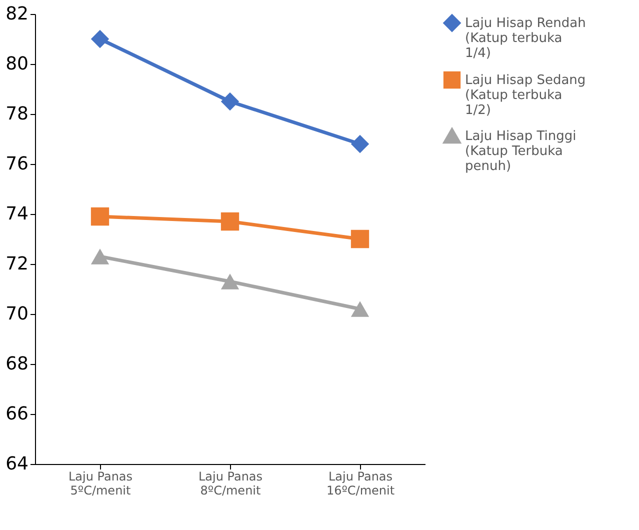  Describe the element at coordinates (520, 151) in the screenshot. I see `legend-label: Laju Hisap Tinggi (Katup Terbuka penuh)` at that location.